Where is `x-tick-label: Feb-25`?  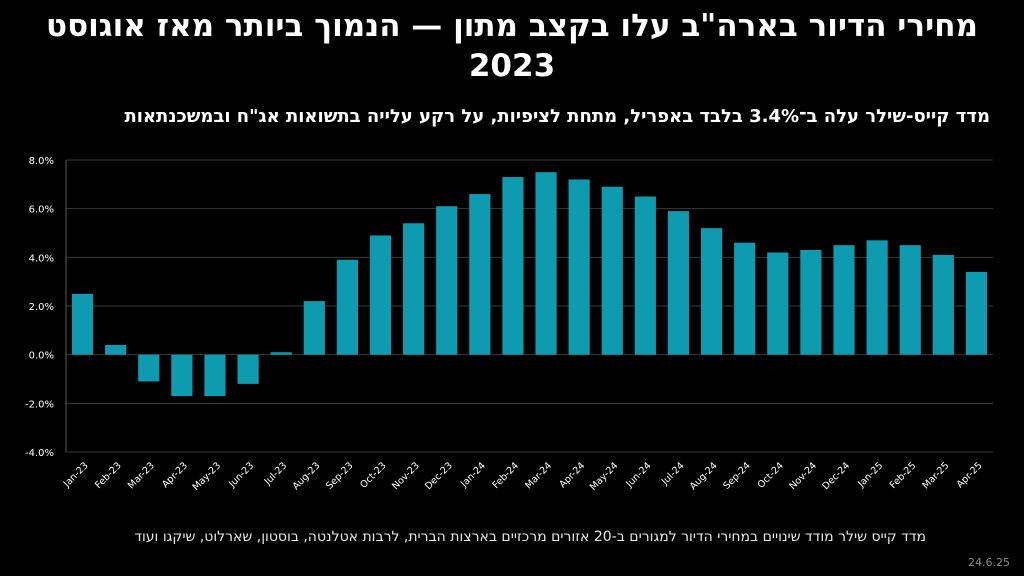
x-tick-label: Feb-25 is located at coordinates (903, 475).